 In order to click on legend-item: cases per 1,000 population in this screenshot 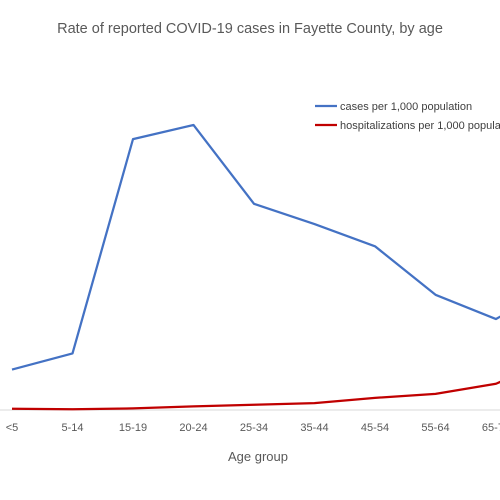, I will do `click(393, 107)`.